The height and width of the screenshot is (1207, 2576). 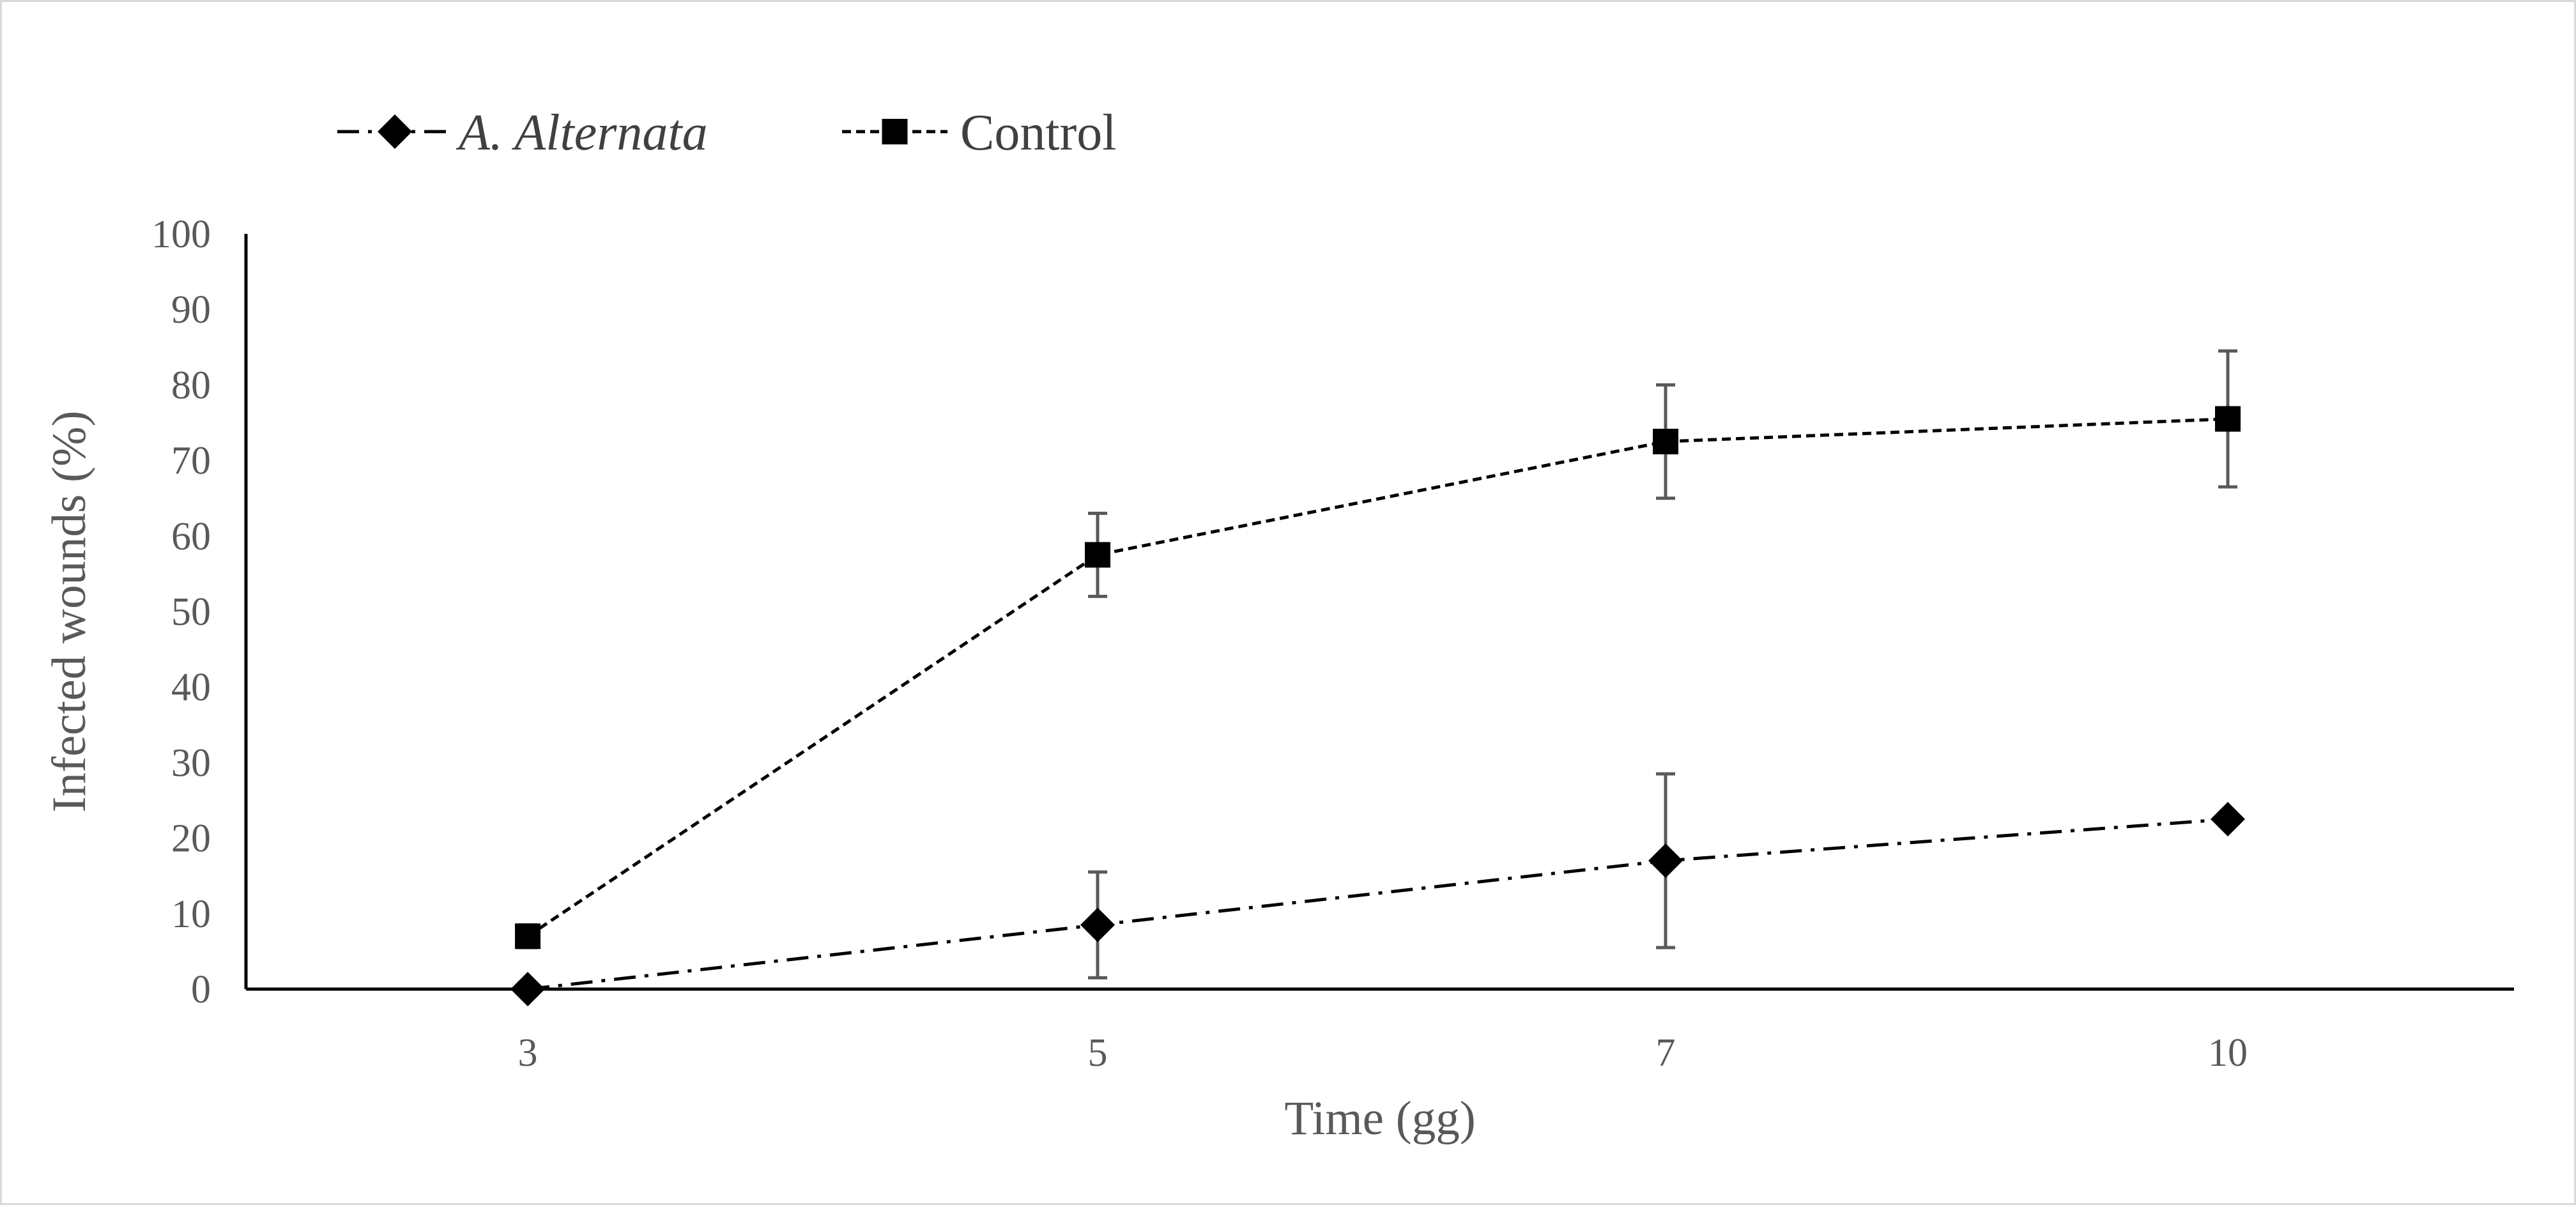 What do you see at coordinates (191, 914) in the screenshot?
I see `y-tick-label: 10` at bounding box center [191, 914].